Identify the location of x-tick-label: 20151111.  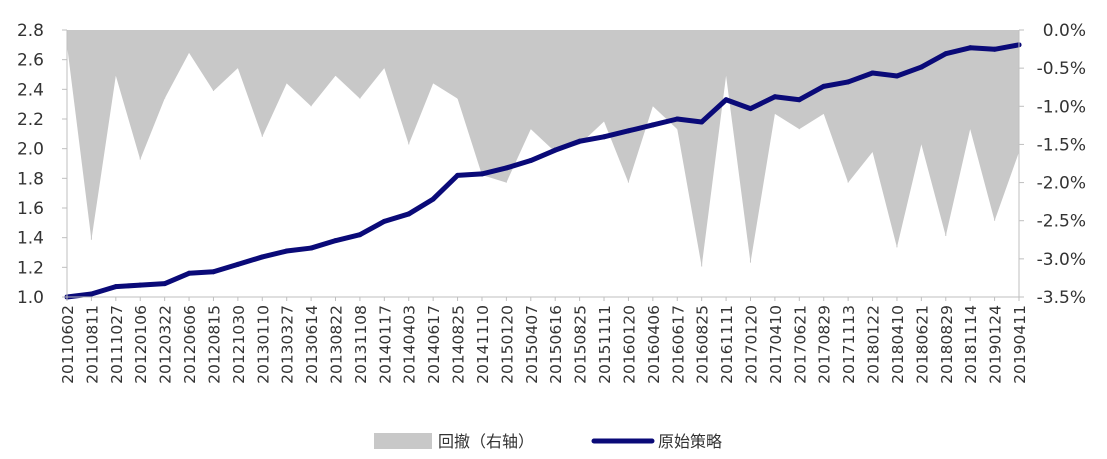
(605, 344).